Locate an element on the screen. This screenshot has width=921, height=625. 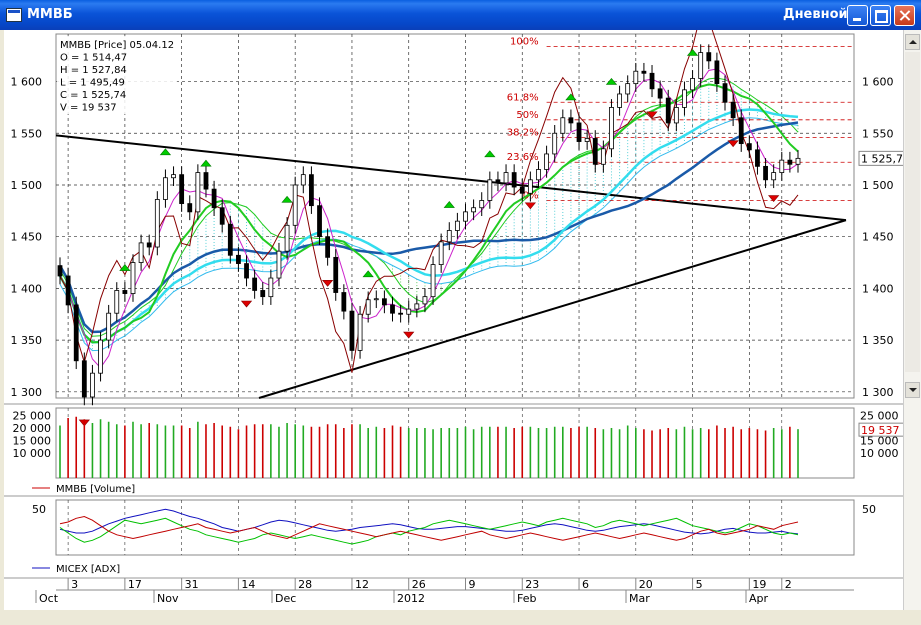
fibonacci-level-label: 50% is located at coordinates (527, 115).